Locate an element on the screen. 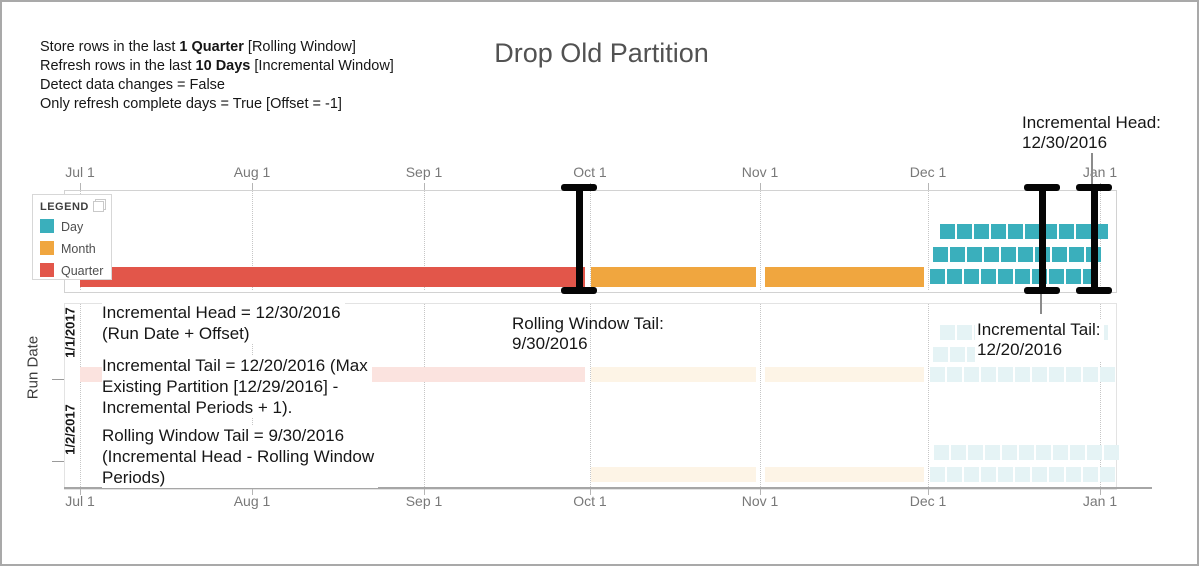 This screenshot has width=1199, height=566. x-axis-label-top: Jan 1 is located at coordinates (1100, 172).